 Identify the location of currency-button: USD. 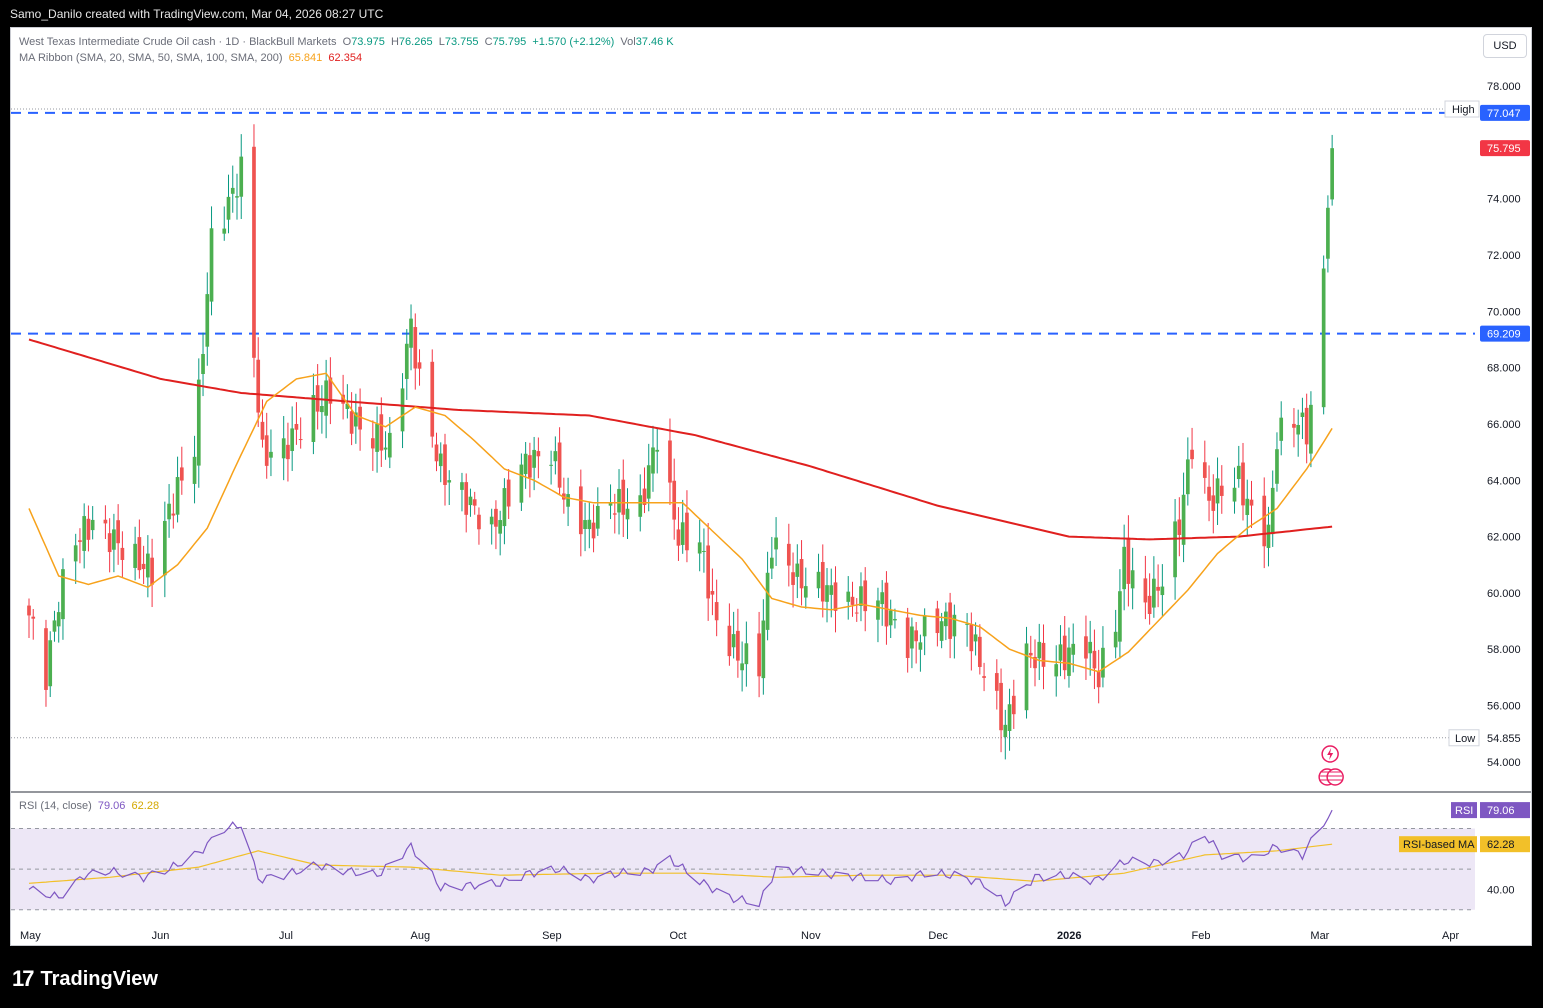
(1505, 46).